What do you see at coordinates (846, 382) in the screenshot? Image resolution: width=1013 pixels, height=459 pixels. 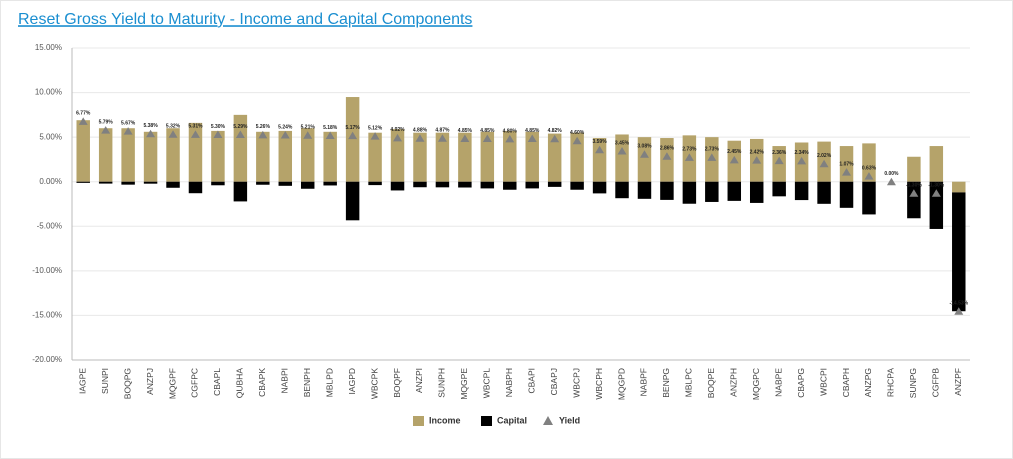 I see `x-tick-label: CBAPH` at bounding box center [846, 382].